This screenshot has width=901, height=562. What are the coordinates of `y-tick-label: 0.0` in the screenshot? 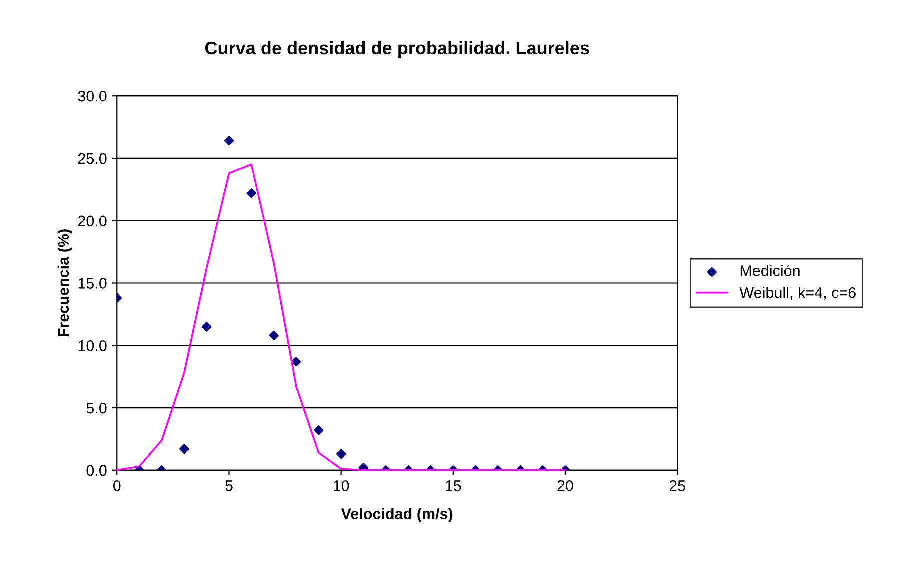 It's located at (96, 470).